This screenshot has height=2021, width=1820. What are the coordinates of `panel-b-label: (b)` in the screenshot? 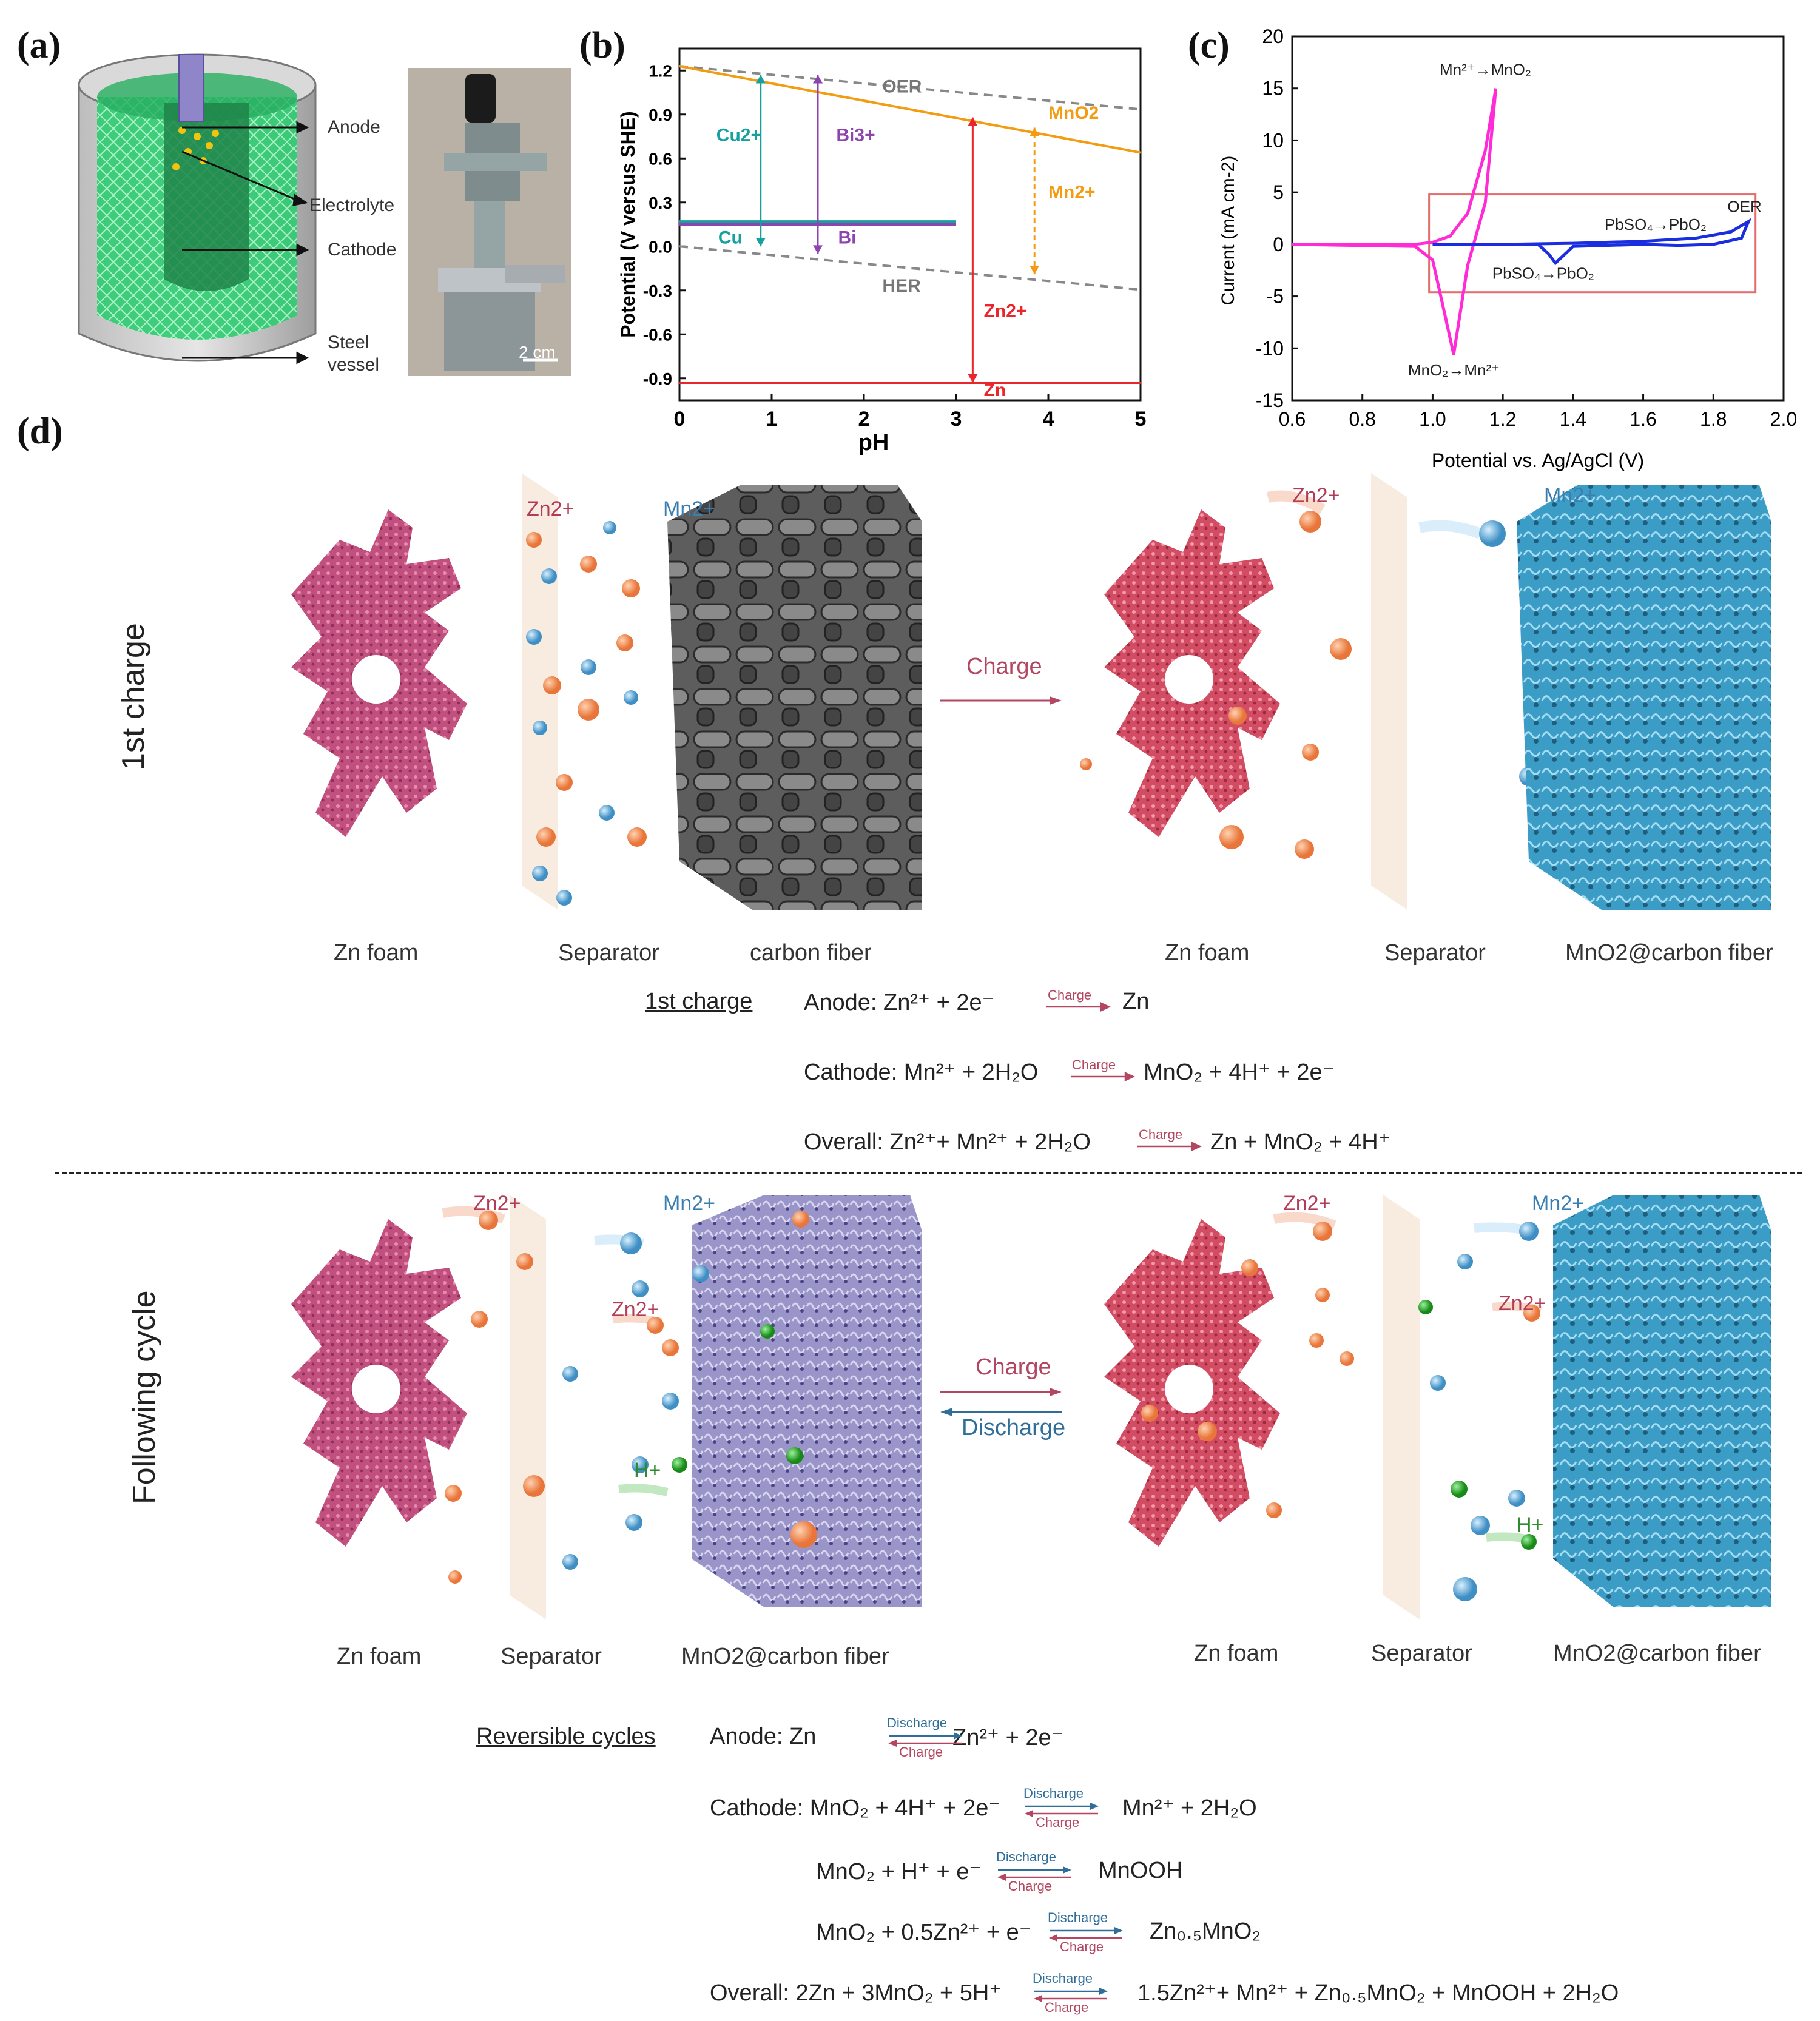 It's located at (602, 46).